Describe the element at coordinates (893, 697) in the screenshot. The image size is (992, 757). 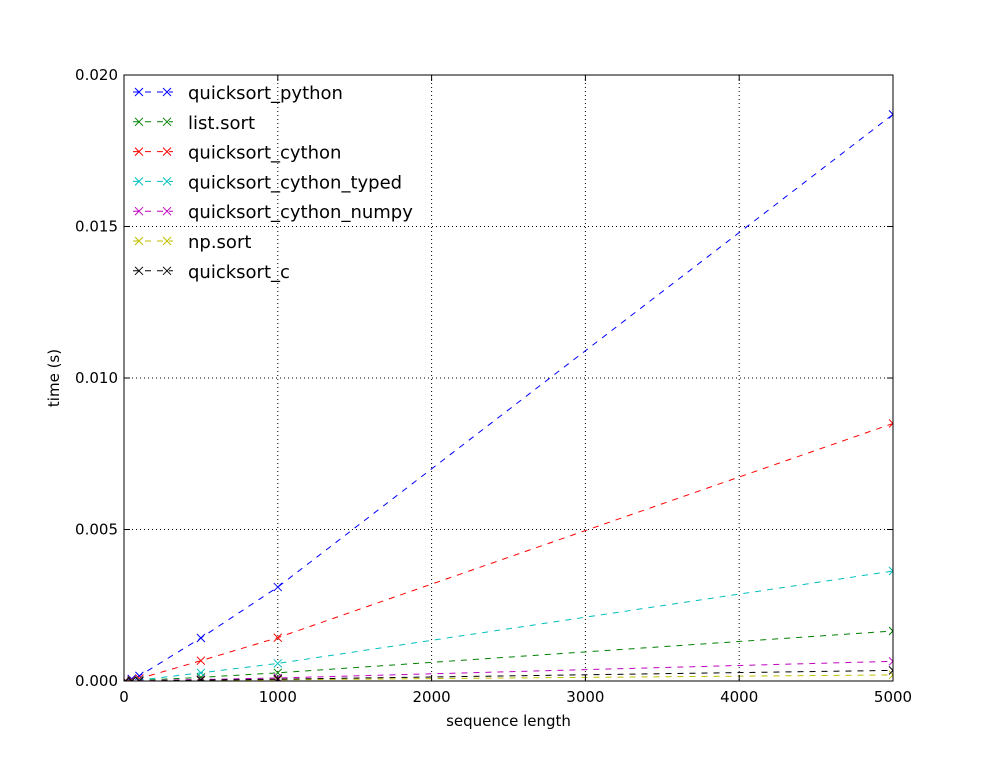
I see `x-tick-label: 5000` at that location.